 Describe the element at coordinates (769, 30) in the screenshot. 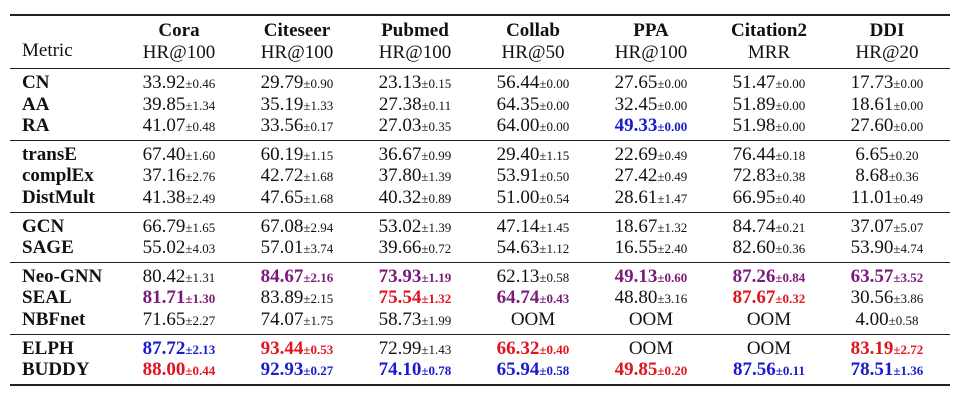

I see `dataset-name: Citation2` at that location.